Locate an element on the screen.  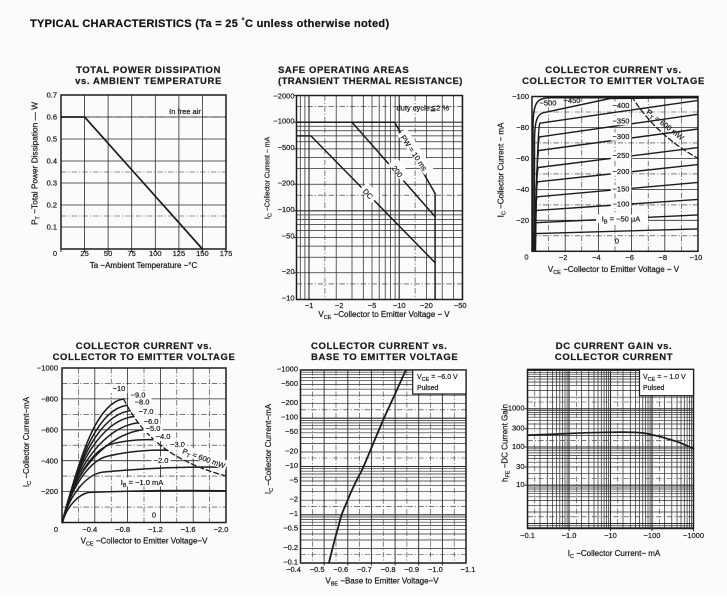
svg-text: −1.1 is located at coordinates (468, 569).